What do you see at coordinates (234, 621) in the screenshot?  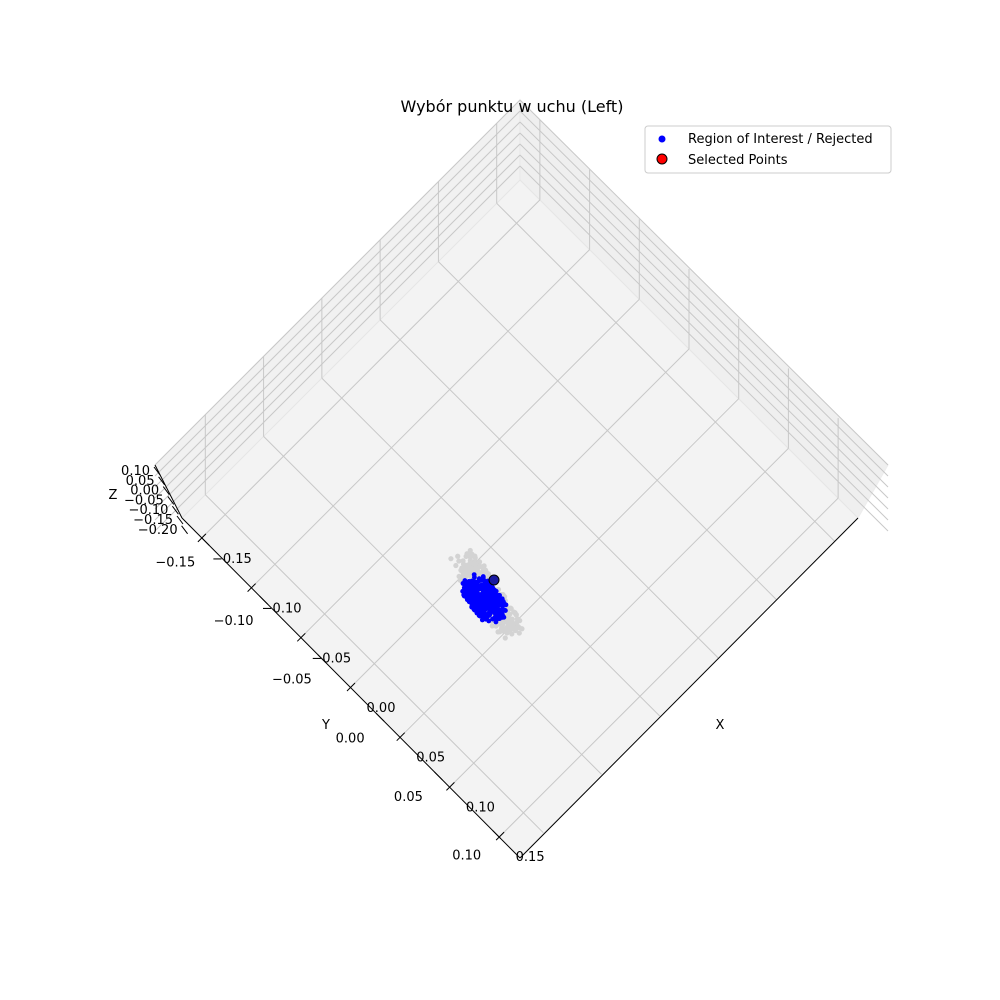 I see `y-tick-label: −0.10` at bounding box center [234, 621].